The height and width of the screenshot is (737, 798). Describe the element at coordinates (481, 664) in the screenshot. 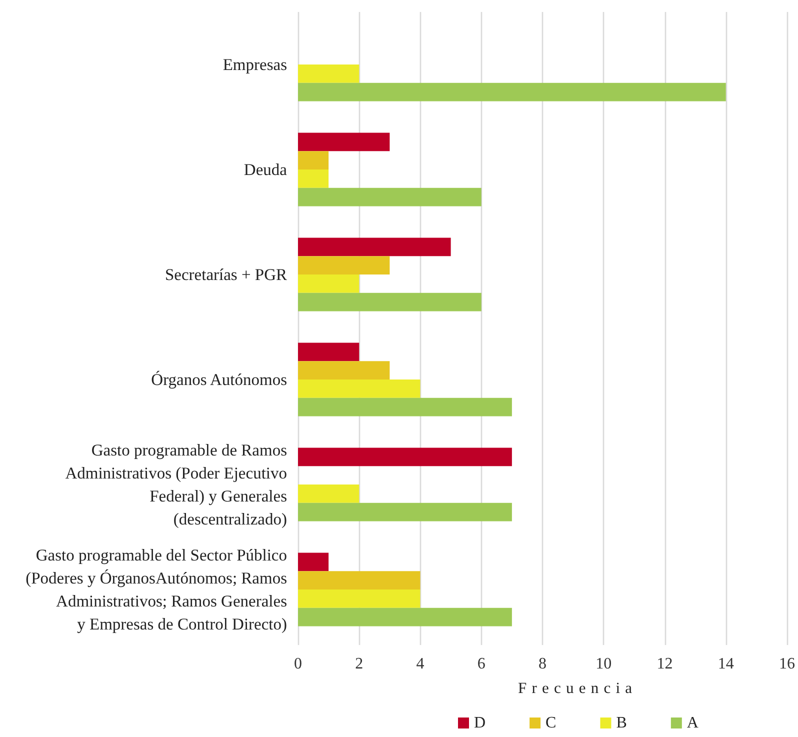

I see `x-tick-label: 6` at that location.